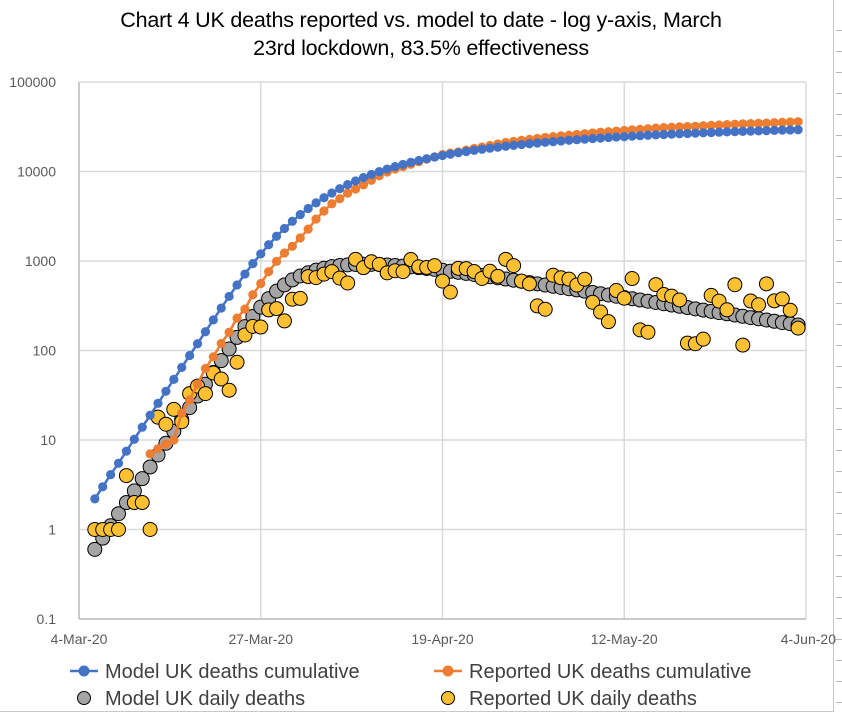 The height and width of the screenshot is (714, 842). Describe the element at coordinates (36, 172) in the screenshot. I see `y-tick-label: 10000` at that location.